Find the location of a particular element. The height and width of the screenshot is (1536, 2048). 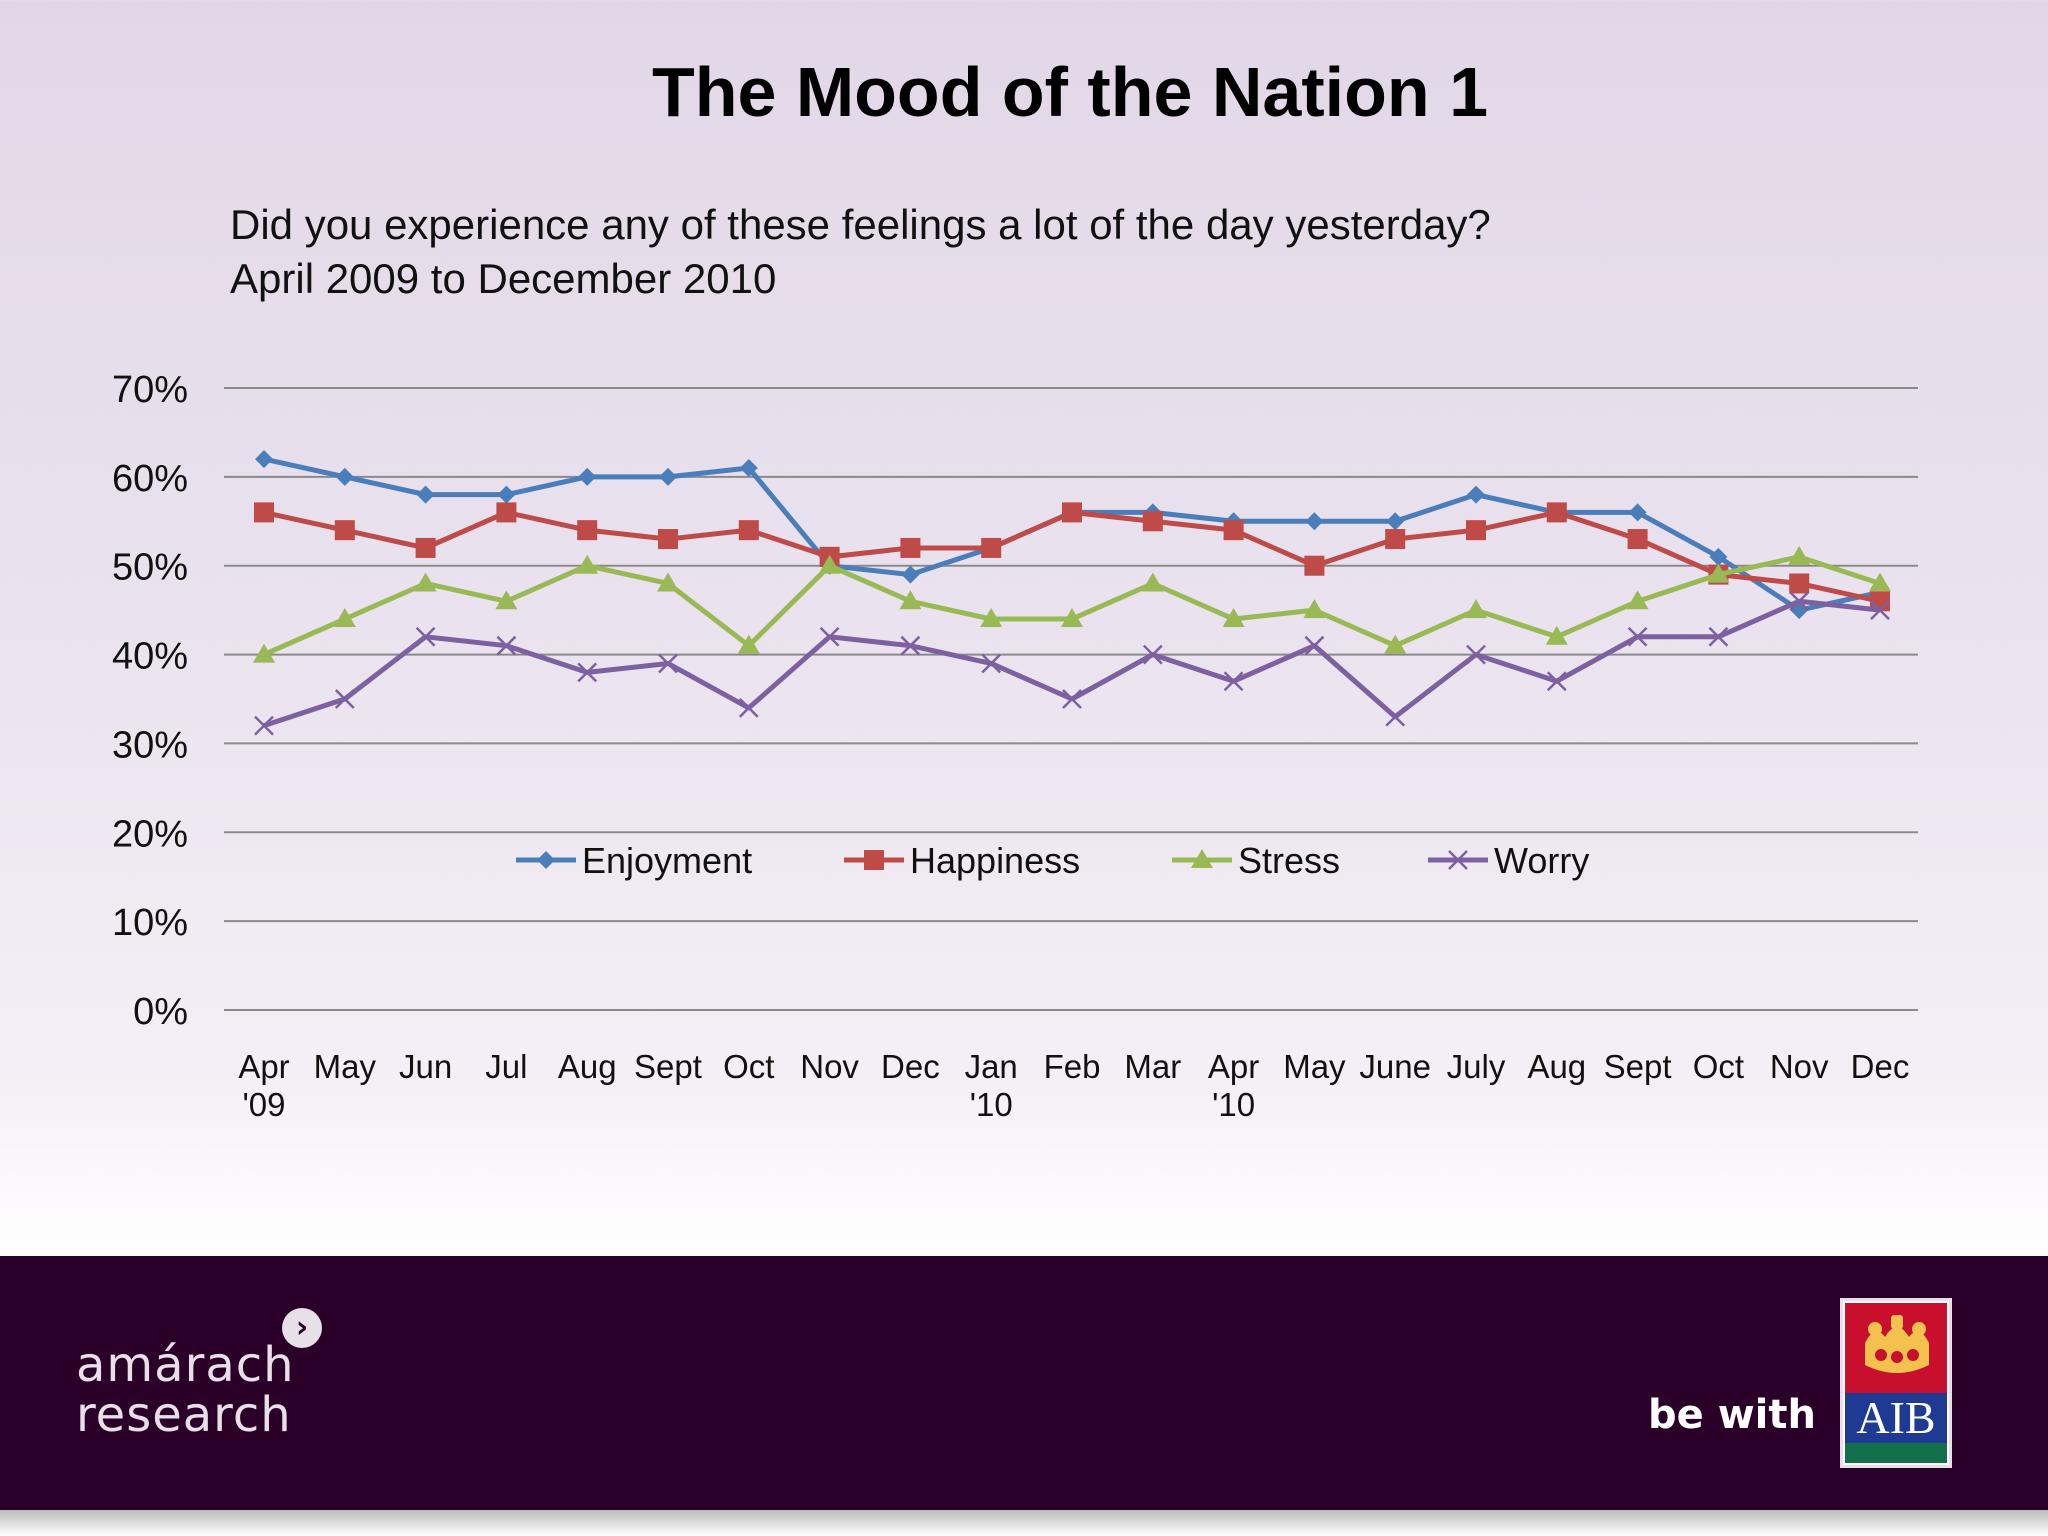

legend-label: Enjoyment is located at coordinates (667, 860).